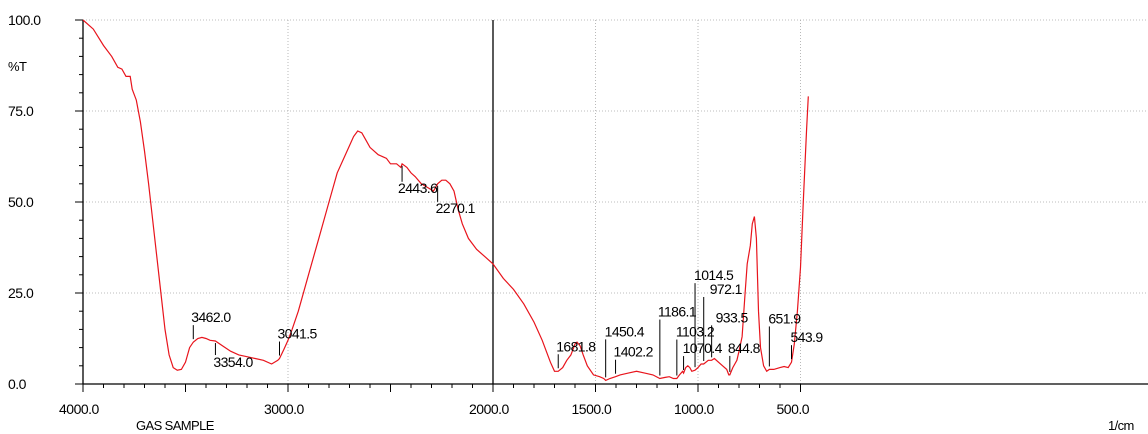 The width and height of the screenshot is (1148, 434). What do you see at coordinates (456, 208) in the screenshot?
I see `peak-label: 2270.1` at bounding box center [456, 208].